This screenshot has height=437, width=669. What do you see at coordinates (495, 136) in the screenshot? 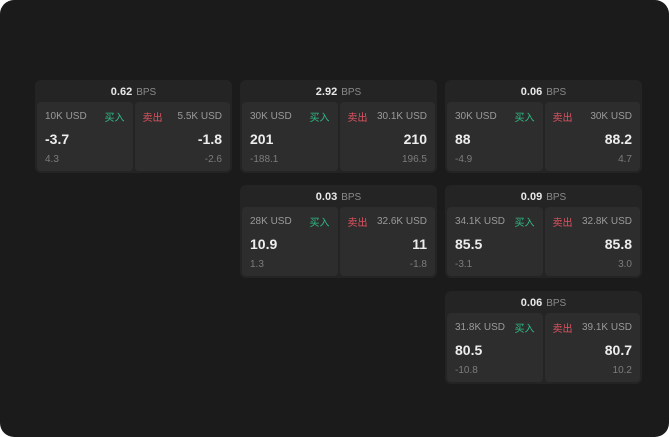
I see `buy-panel: 30K USD 买入 88 -4.9` at bounding box center [495, 136].